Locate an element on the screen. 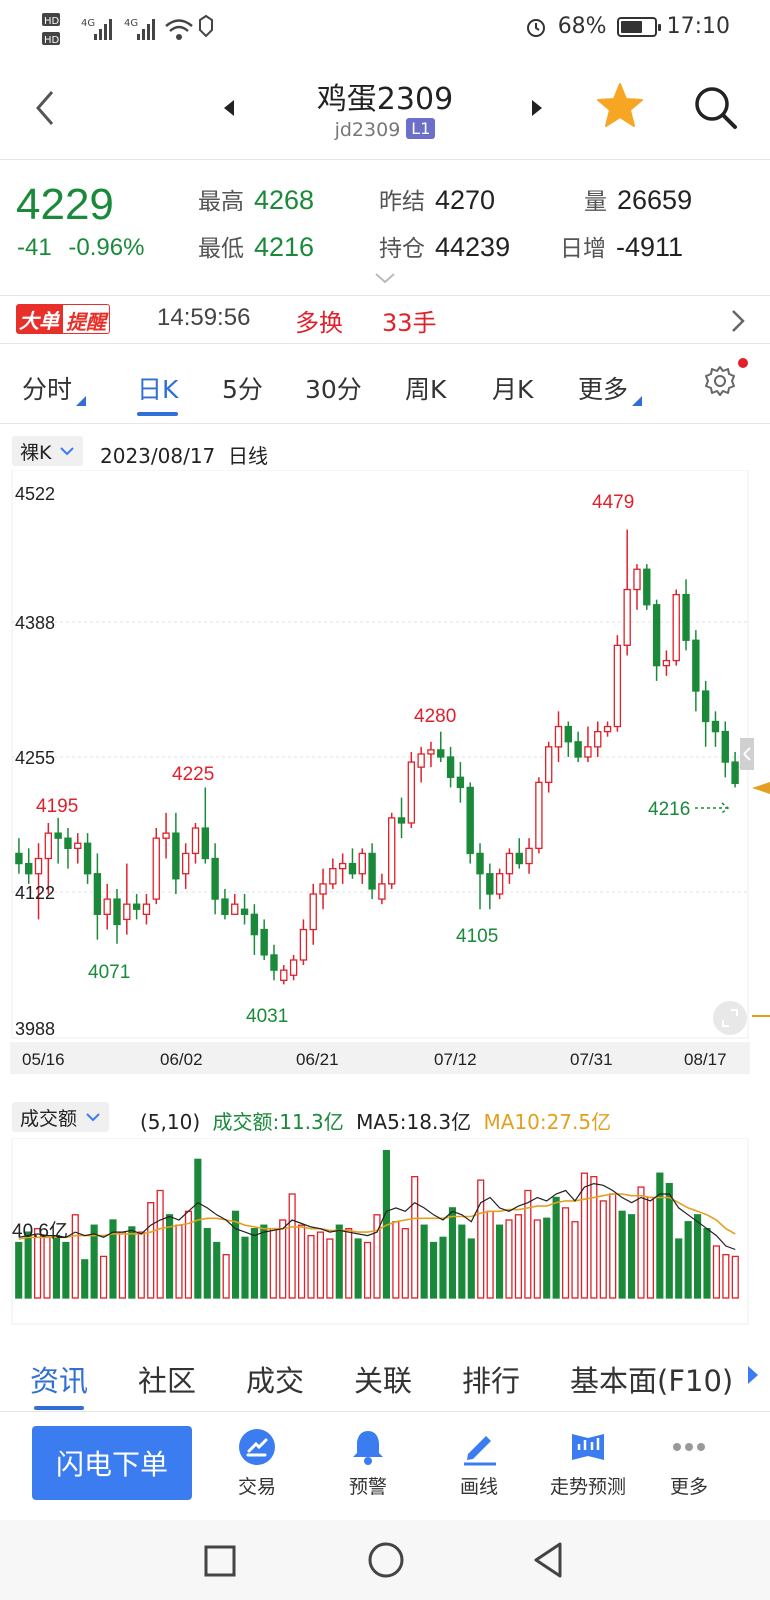 This screenshot has width=770, height=1600. price-tick-label: 4255 is located at coordinates (35, 758).